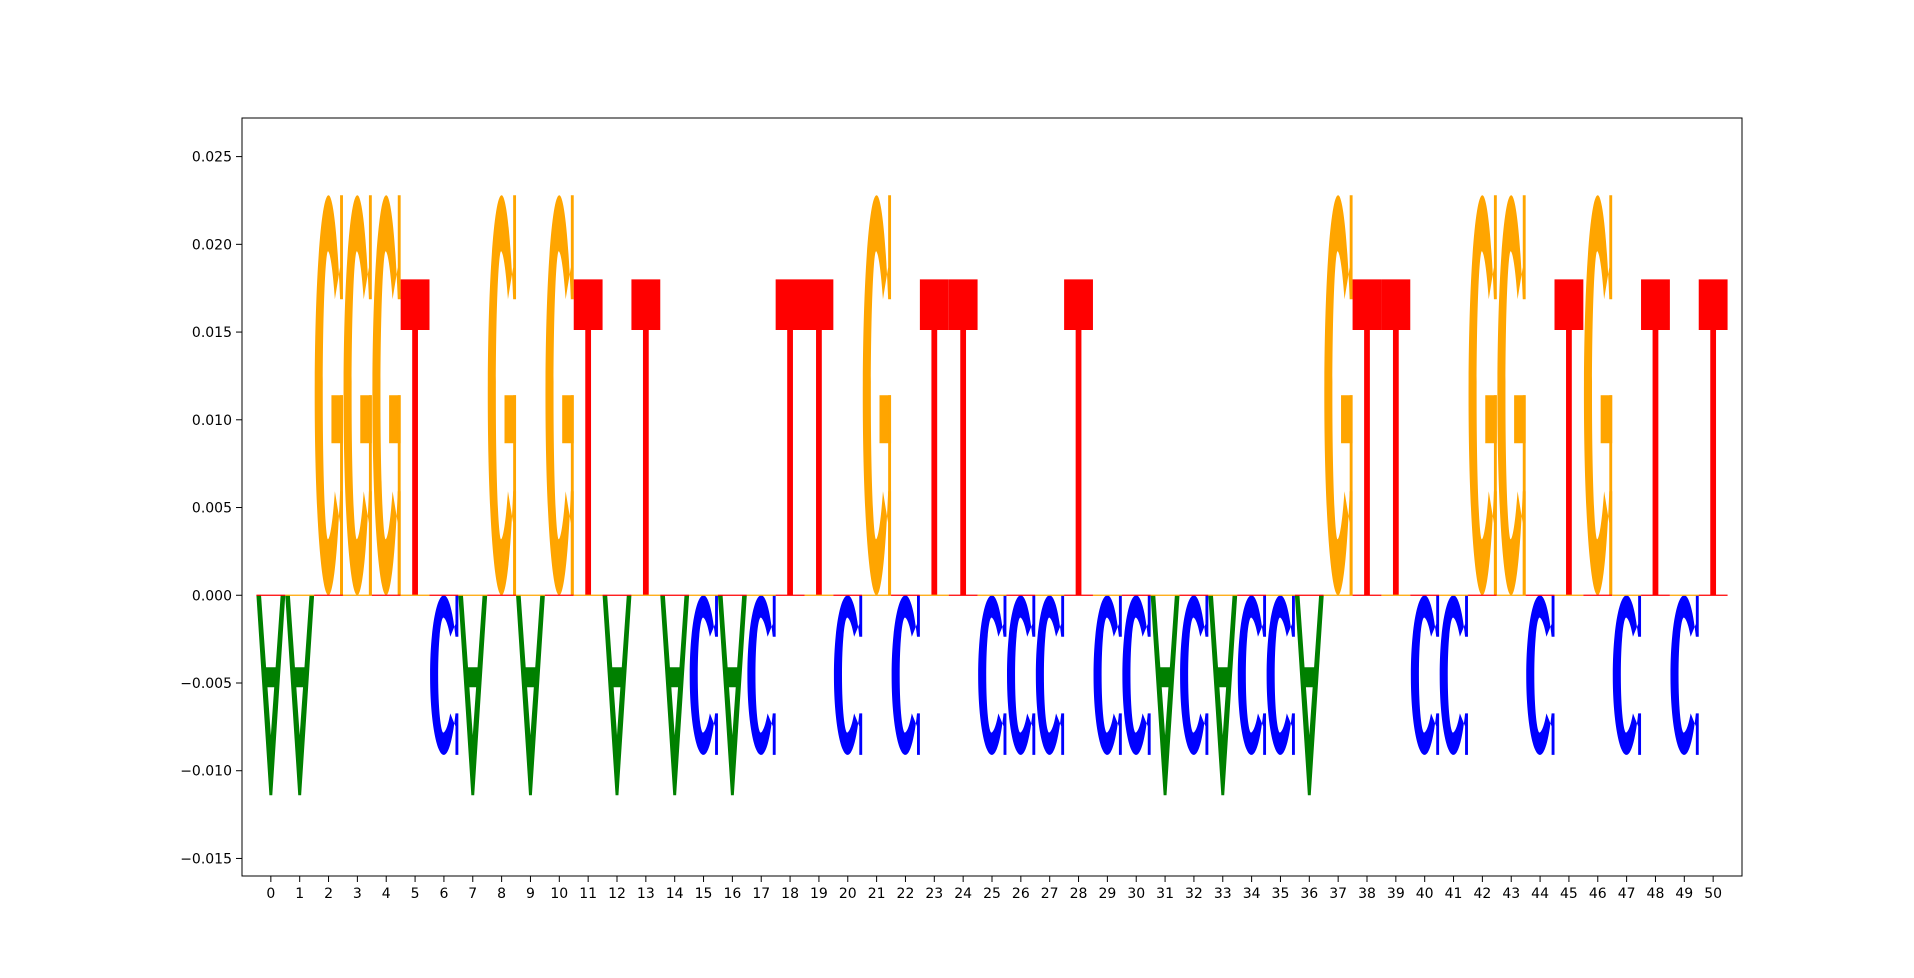 This screenshot has width=1914, height=978. What do you see at coordinates (761, 894) in the screenshot?
I see `x-tick-label-17: 17` at bounding box center [761, 894].